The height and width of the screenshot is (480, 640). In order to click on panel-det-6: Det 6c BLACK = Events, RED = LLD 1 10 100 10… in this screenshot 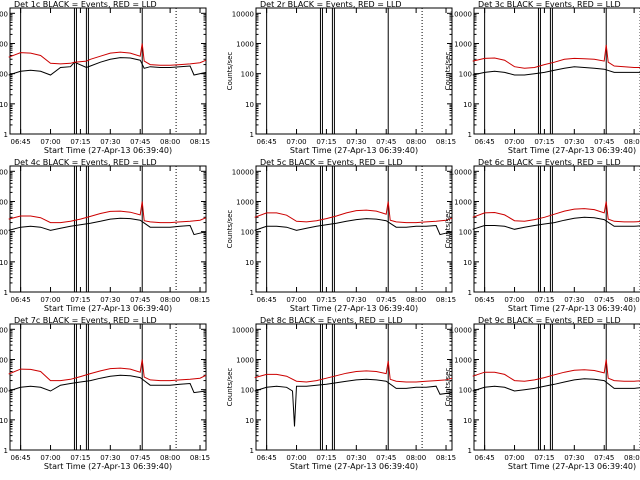, I will do `click(542, 235)`.